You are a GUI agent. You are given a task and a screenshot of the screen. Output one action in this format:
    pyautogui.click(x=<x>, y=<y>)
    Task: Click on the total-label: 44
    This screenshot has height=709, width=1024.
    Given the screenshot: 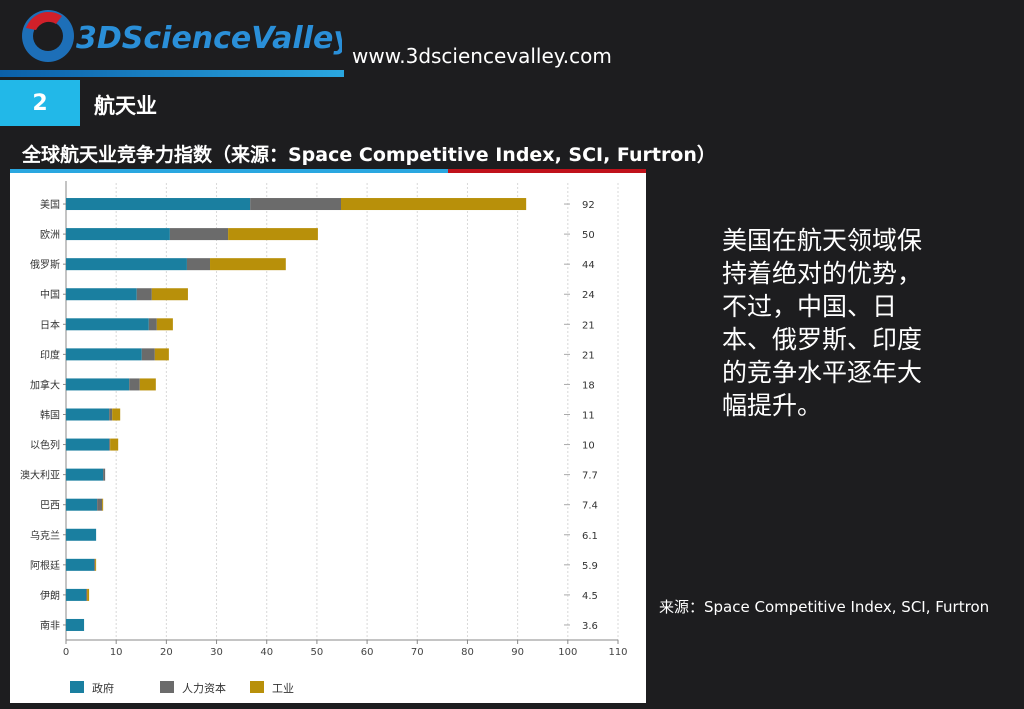 What is the action you would take?
    pyautogui.click(x=588, y=265)
    